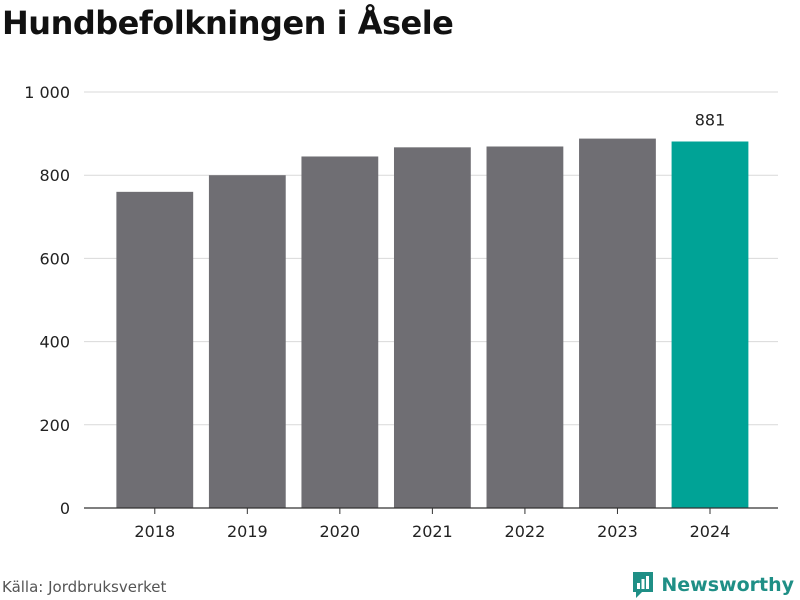 The height and width of the screenshot is (600, 800). Describe the element at coordinates (617, 323) in the screenshot. I see `bar-2023` at that location.